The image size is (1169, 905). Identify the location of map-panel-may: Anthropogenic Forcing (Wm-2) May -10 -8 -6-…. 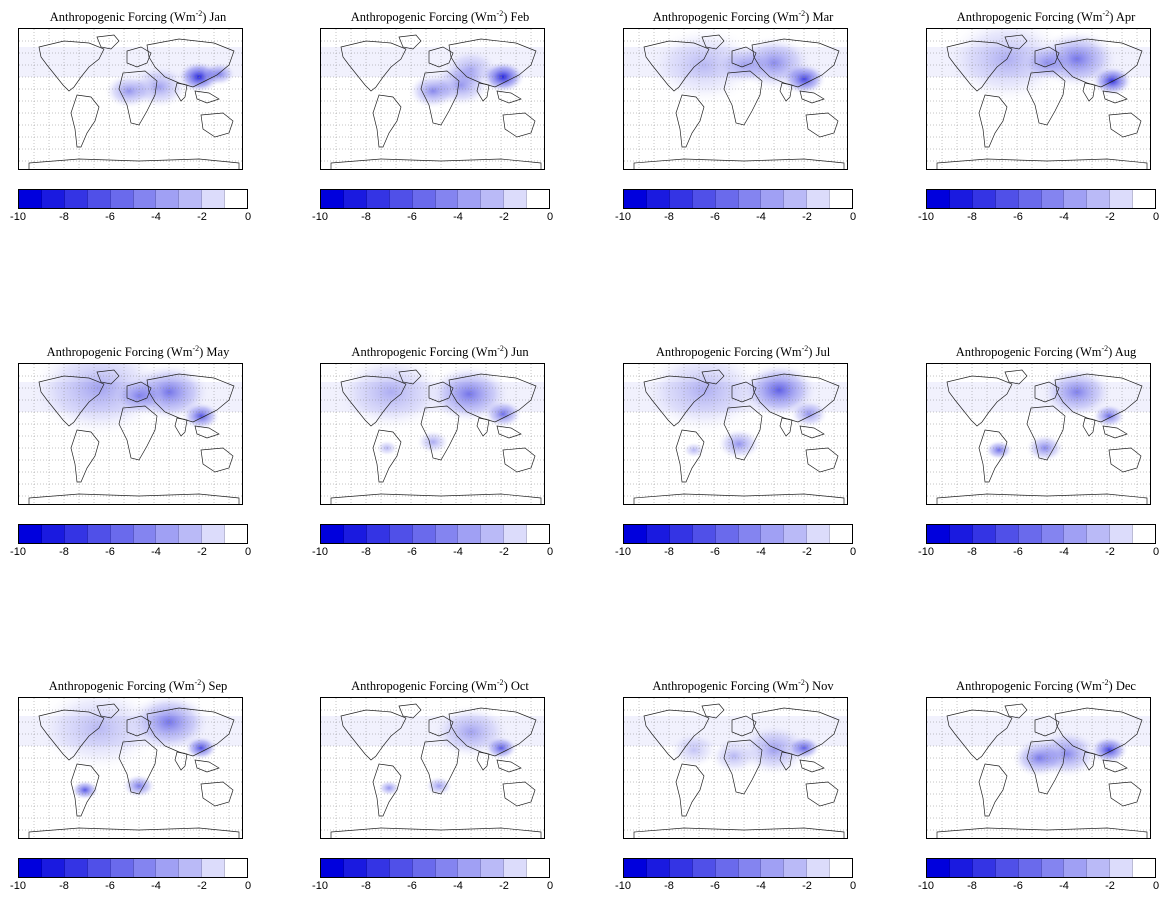
(138, 456).